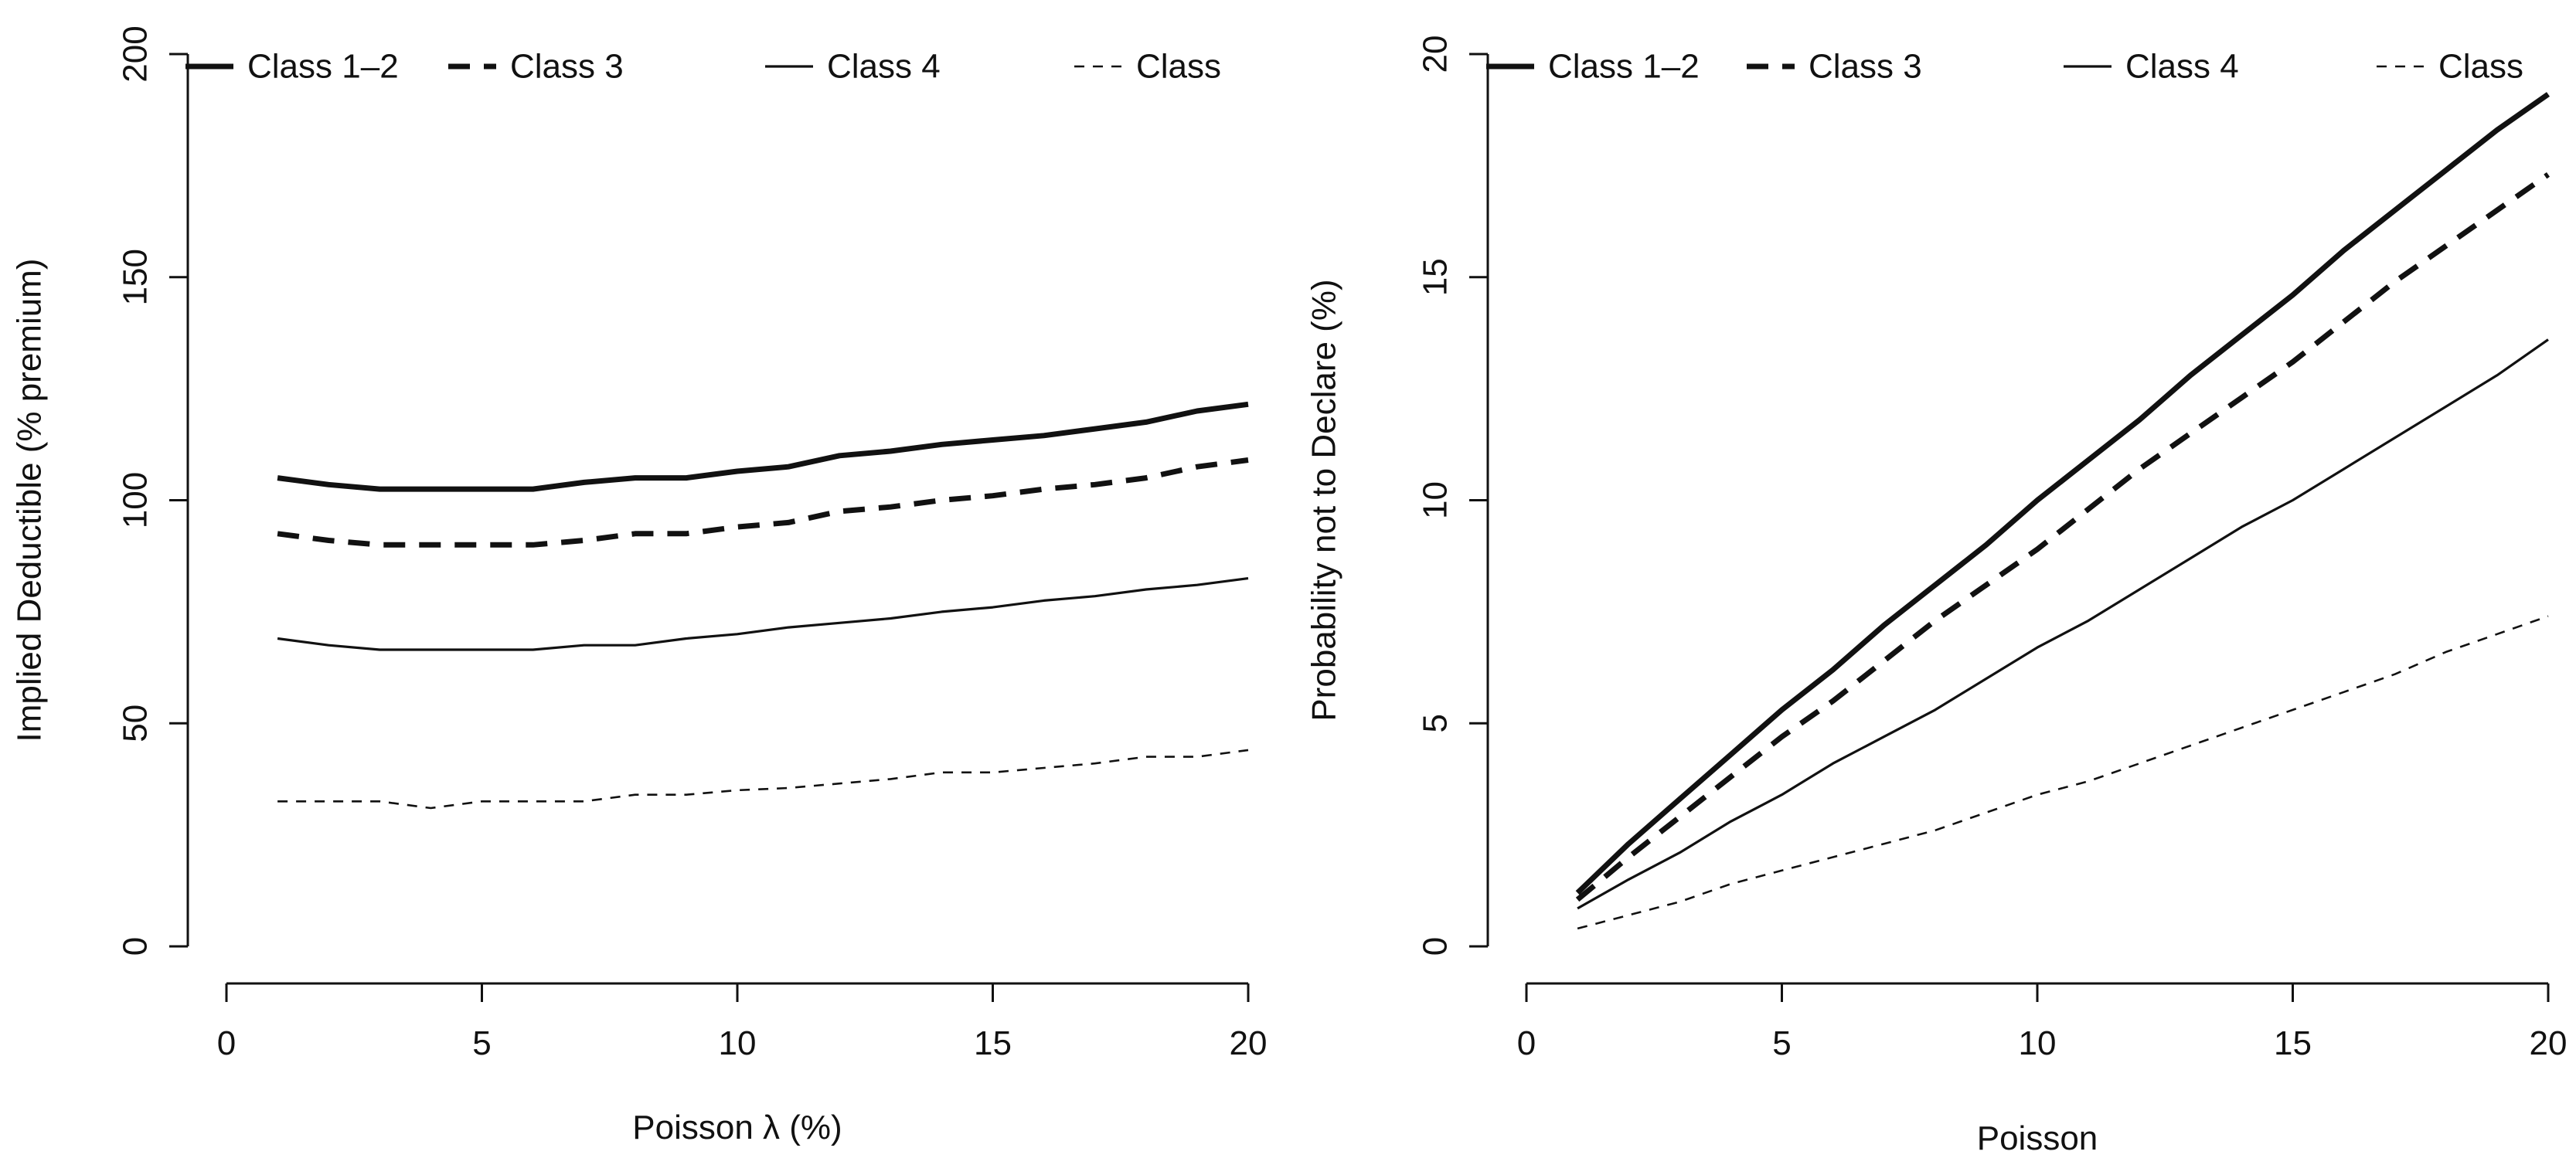 The height and width of the screenshot is (1165, 2576). What do you see at coordinates (1324, 500) in the screenshot?
I see `y-axis-title: Probability not to Declare (%)` at bounding box center [1324, 500].